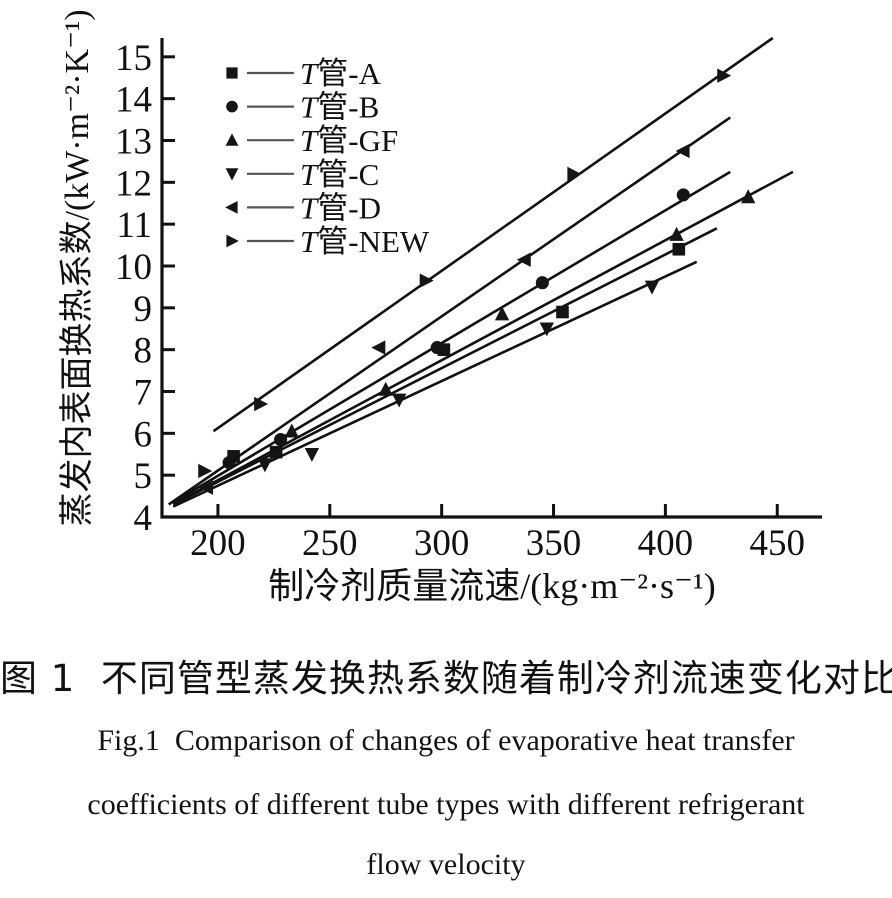  What do you see at coordinates (133, 100) in the screenshot?
I see `y-tick-label: 14` at bounding box center [133, 100].